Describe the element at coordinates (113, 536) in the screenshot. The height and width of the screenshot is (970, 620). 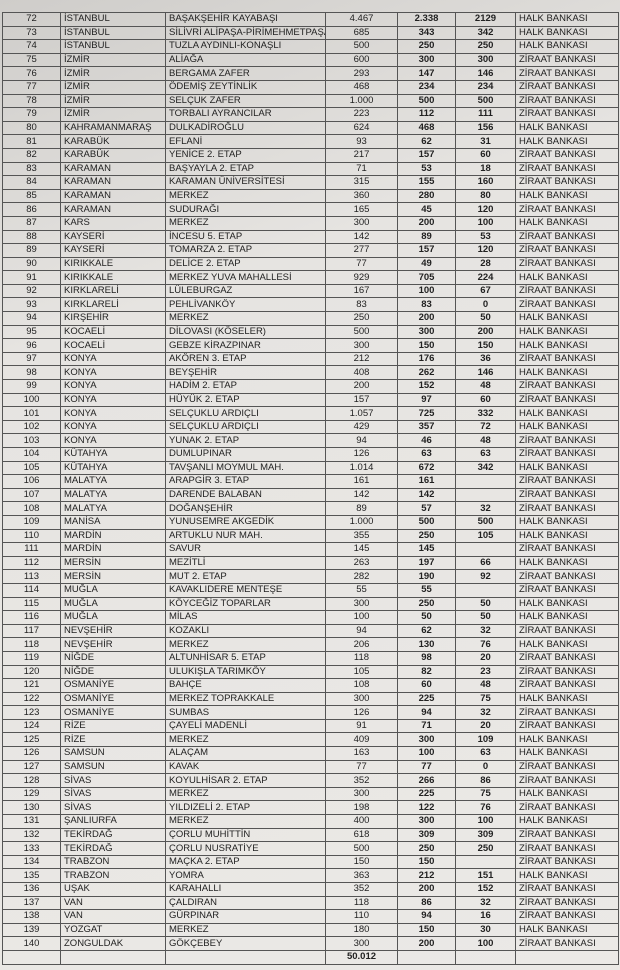
I see `province: MARDİN` at that location.